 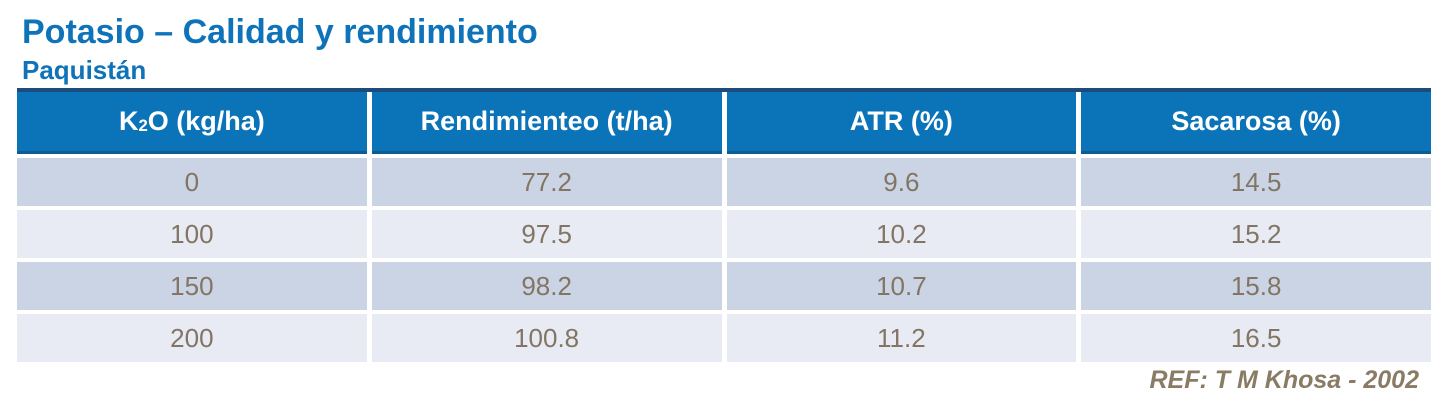 What do you see at coordinates (901, 123) in the screenshot?
I see `table-header-atr: ATR (%)` at bounding box center [901, 123].